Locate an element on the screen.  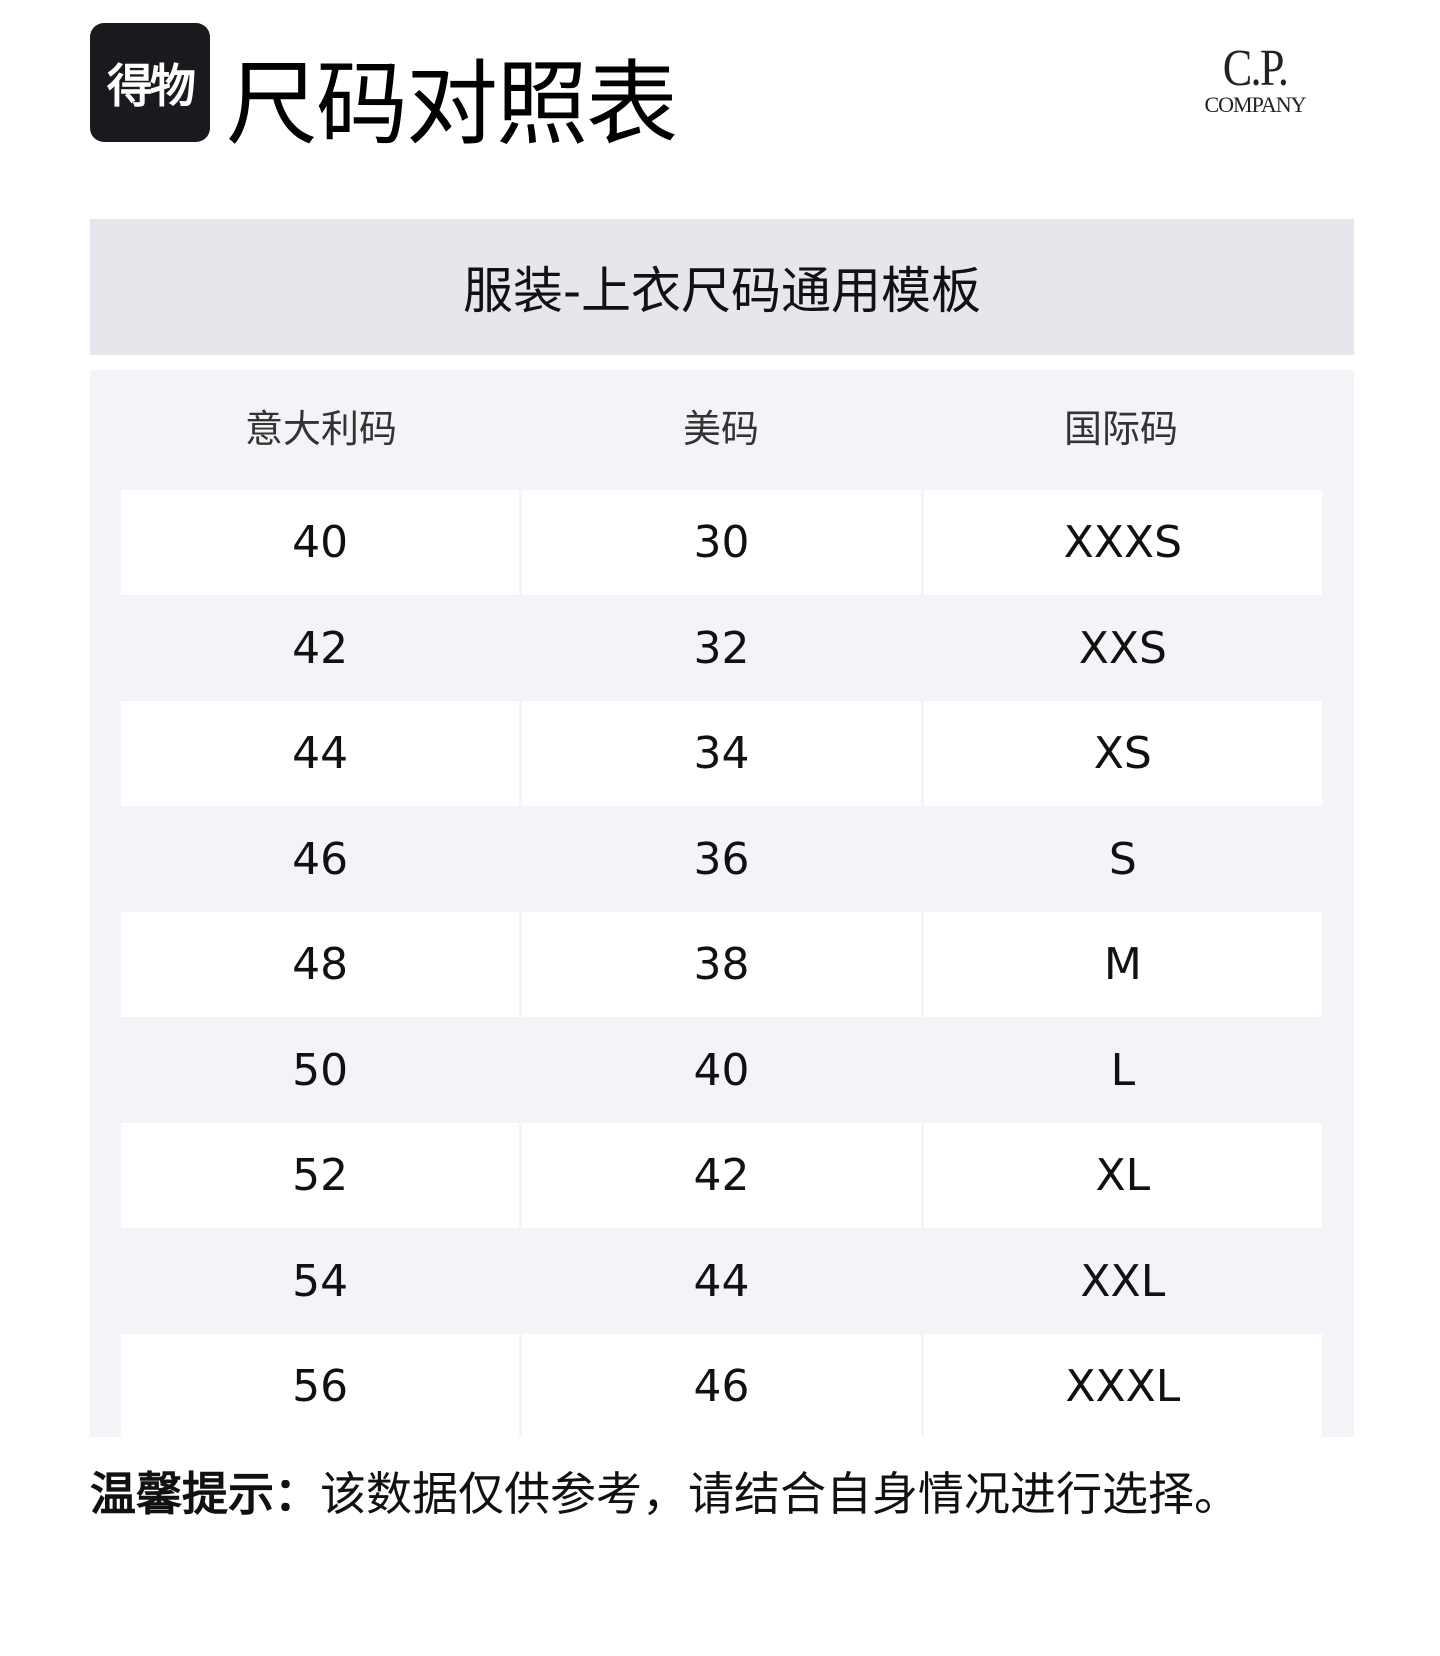
table-row: 56 46 XXXL is located at coordinates (721, 1385).